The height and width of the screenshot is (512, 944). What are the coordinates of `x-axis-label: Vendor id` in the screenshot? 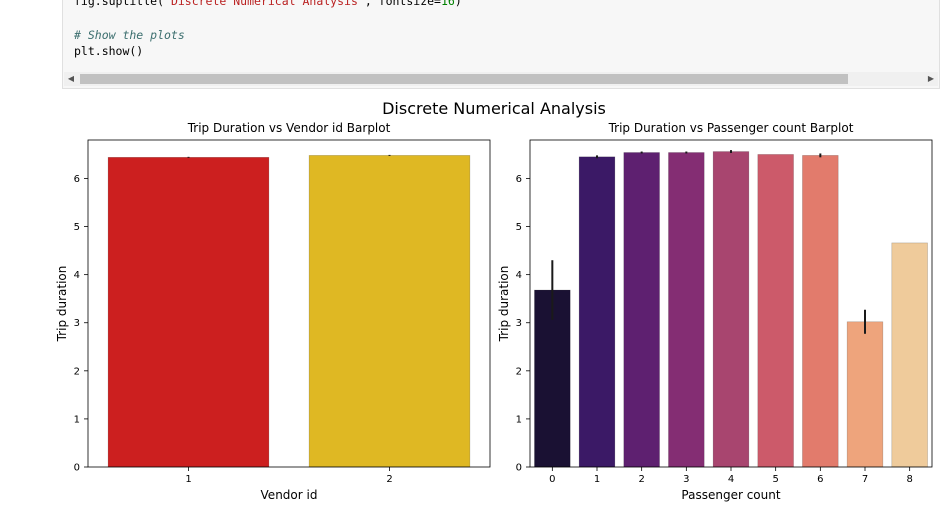 It's located at (289, 495).